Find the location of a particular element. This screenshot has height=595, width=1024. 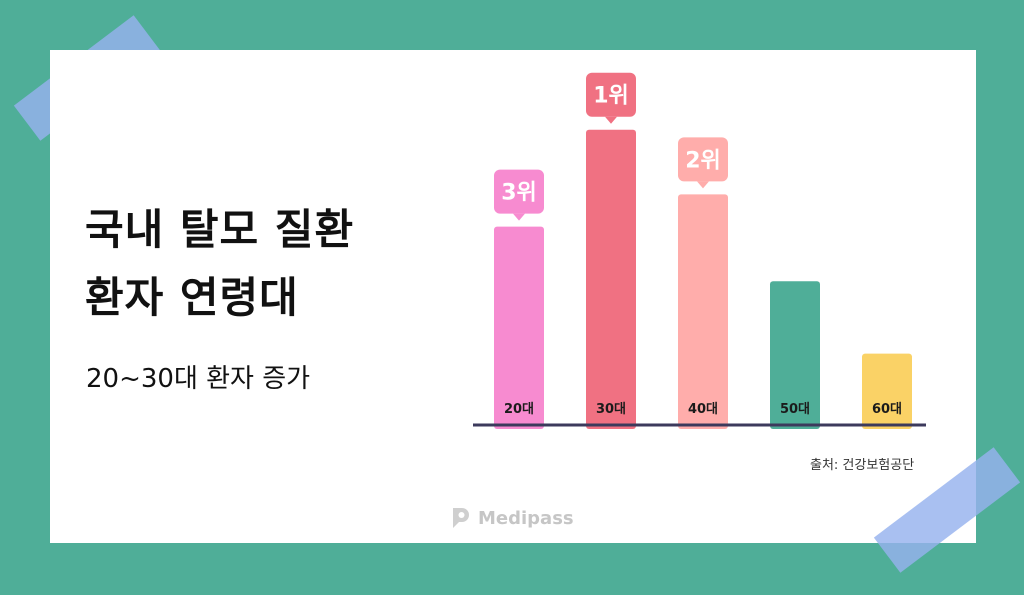

medipass-logo-icon is located at coordinates (461, 518).